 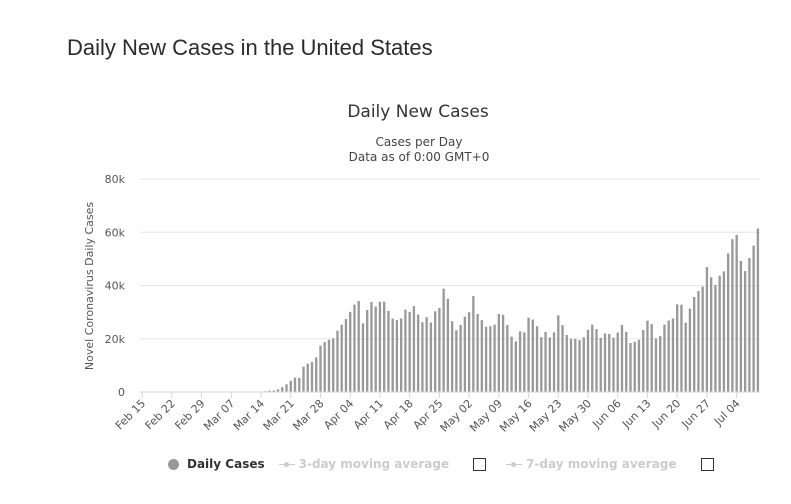 What do you see at coordinates (591, 464) in the screenshot?
I see `legend-item-7-day-average: 7-day moving average` at bounding box center [591, 464].